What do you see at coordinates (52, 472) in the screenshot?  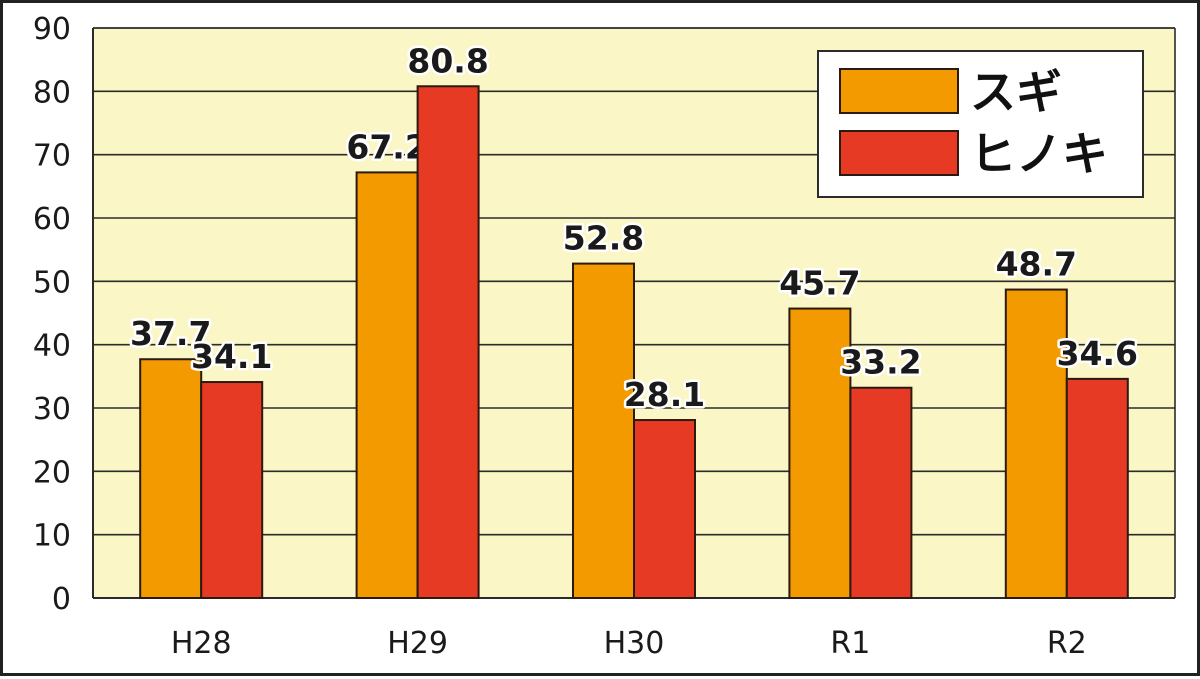 I see `y-tick-label: 20` at bounding box center [52, 472].